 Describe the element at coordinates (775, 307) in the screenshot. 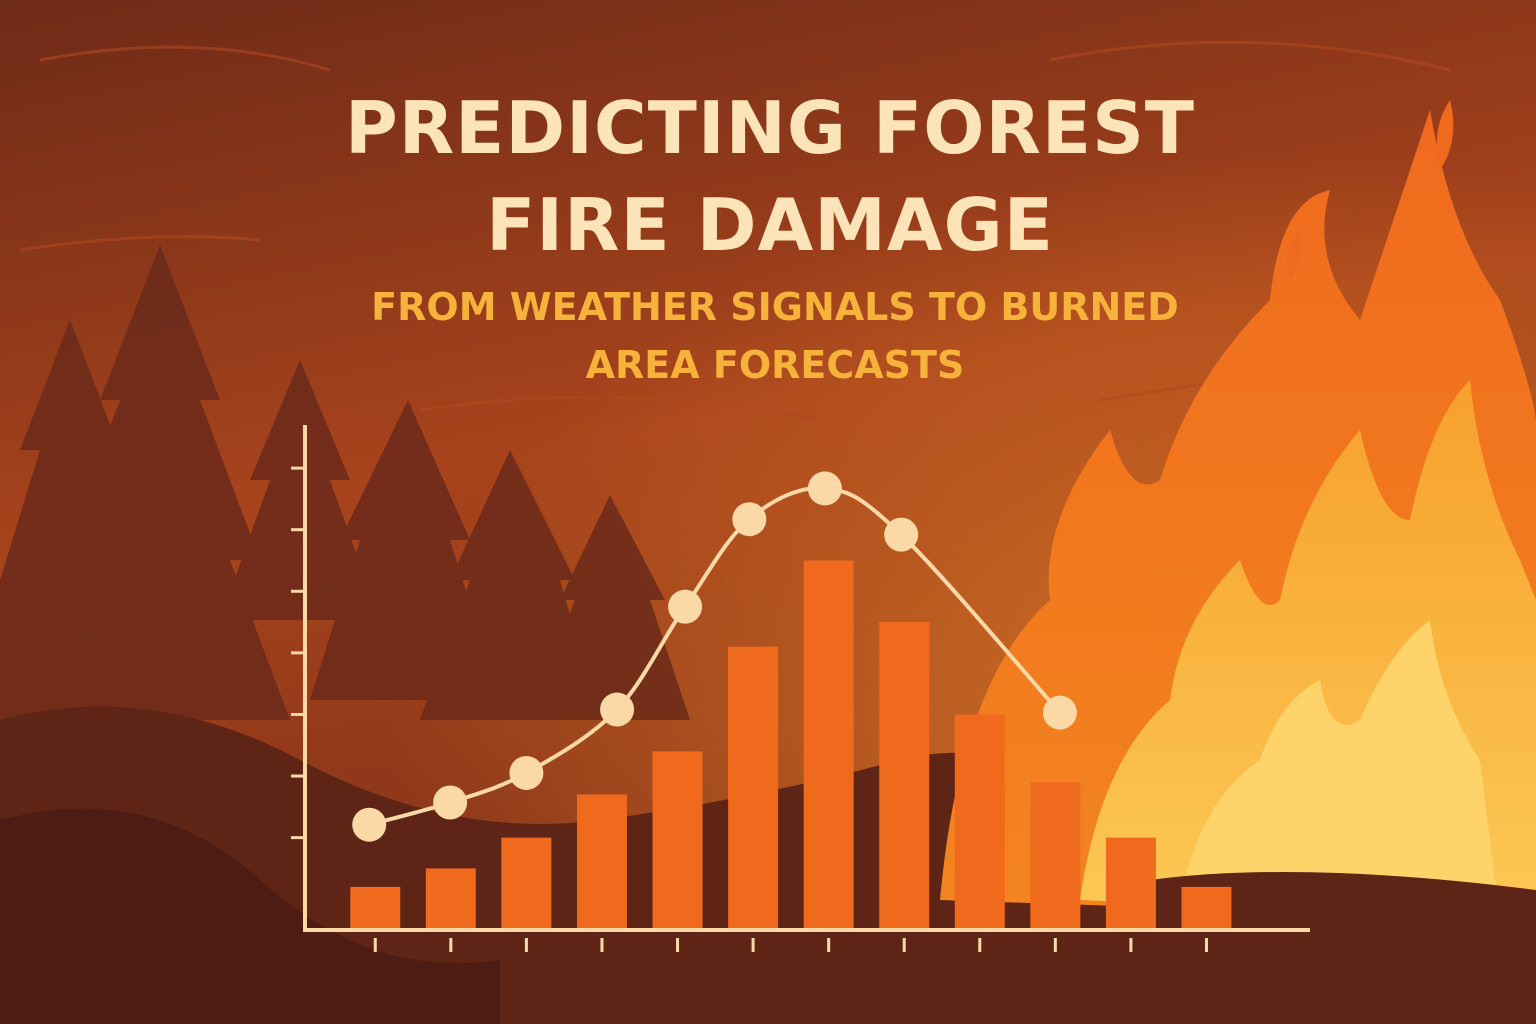

I see `subtitle: FROM WEATHER SIGNALS TO BURNED` at that location.